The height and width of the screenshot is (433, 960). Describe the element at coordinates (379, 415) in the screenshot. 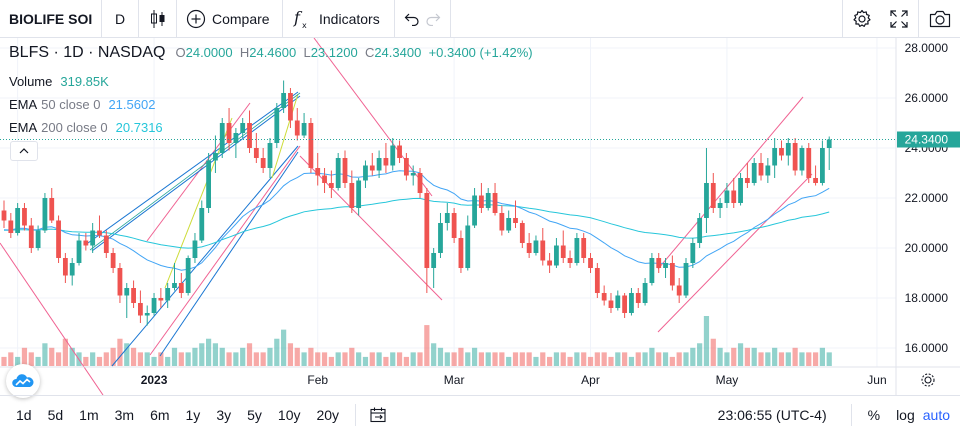

I see `goto-date-button` at that location.